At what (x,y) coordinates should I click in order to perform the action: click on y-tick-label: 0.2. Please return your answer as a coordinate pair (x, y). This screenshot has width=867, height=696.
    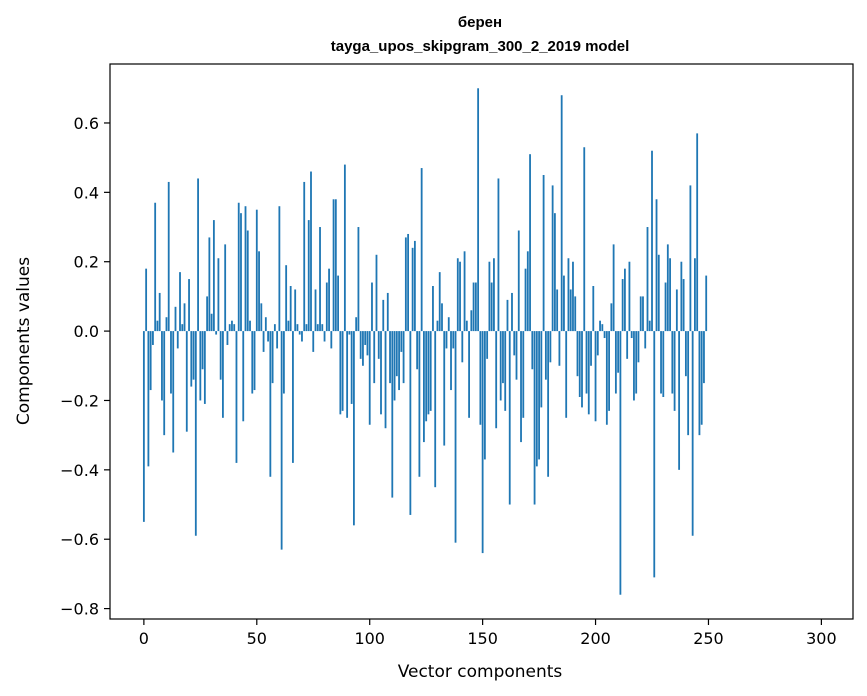
    Looking at the image, I should click on (86, 262).